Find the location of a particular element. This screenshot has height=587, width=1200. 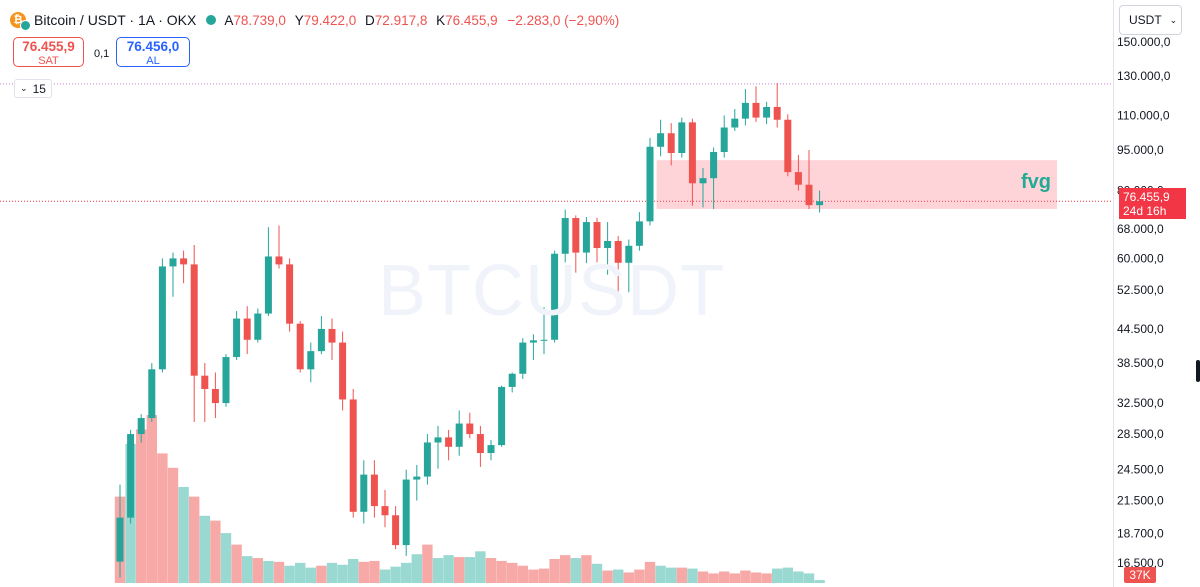

open-value: 78.739,0 is located at coordinates (259, 20).